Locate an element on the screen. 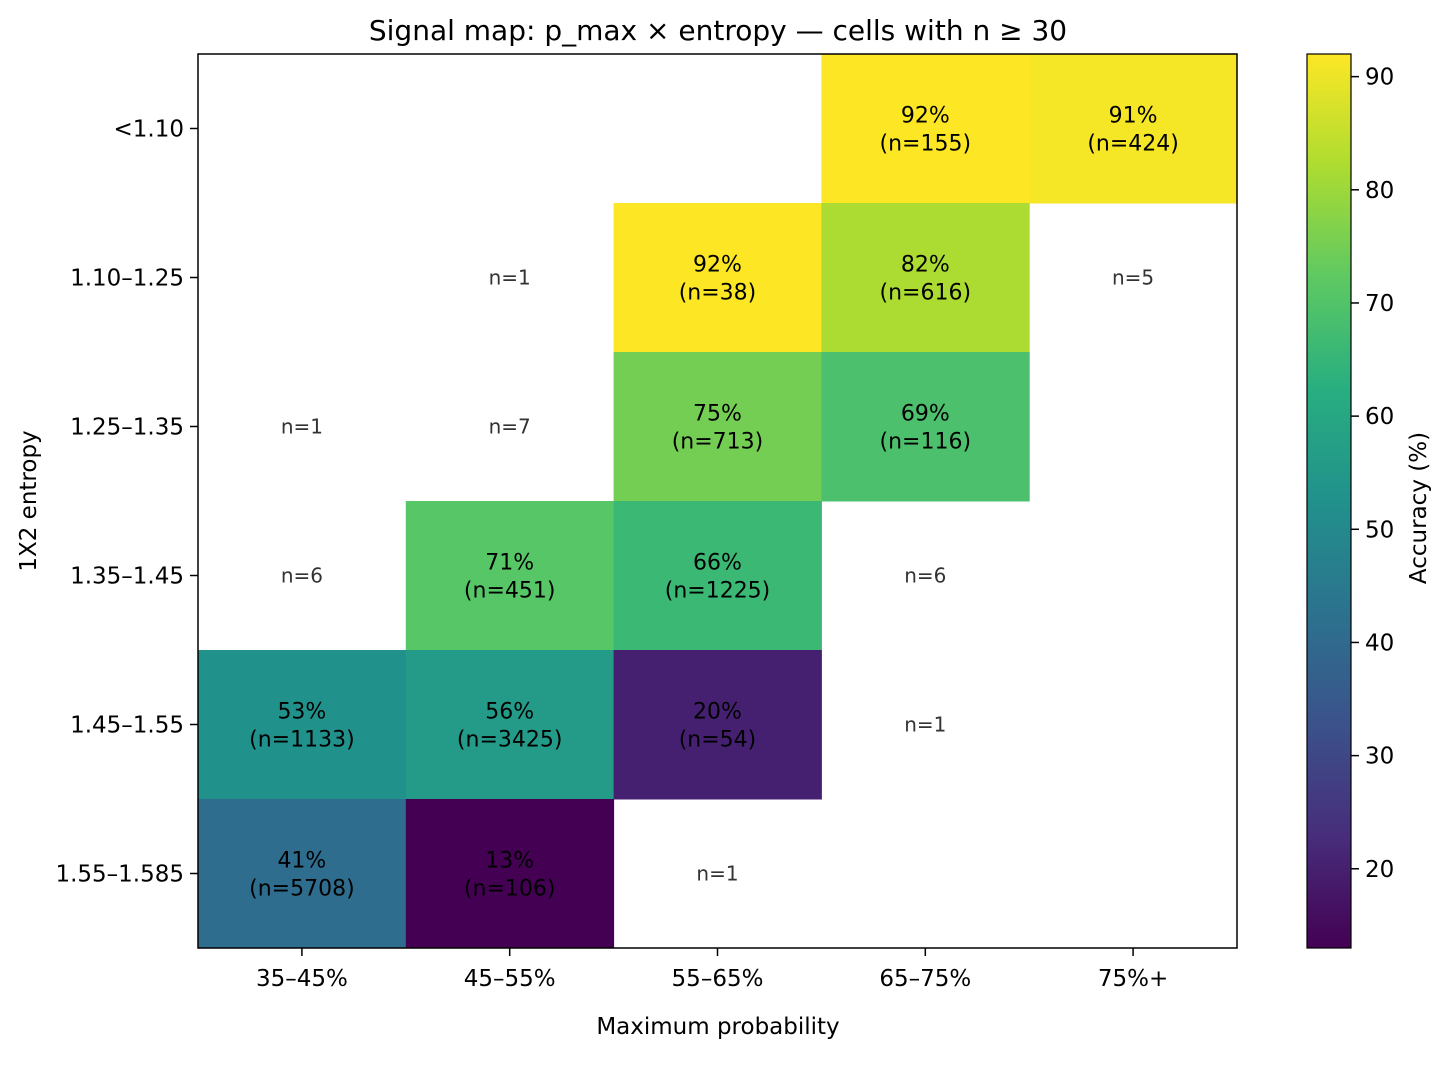 This screenshot has width=1448, height=1086. cell-count-label: n=5 is located at coordinates (1133, 278).